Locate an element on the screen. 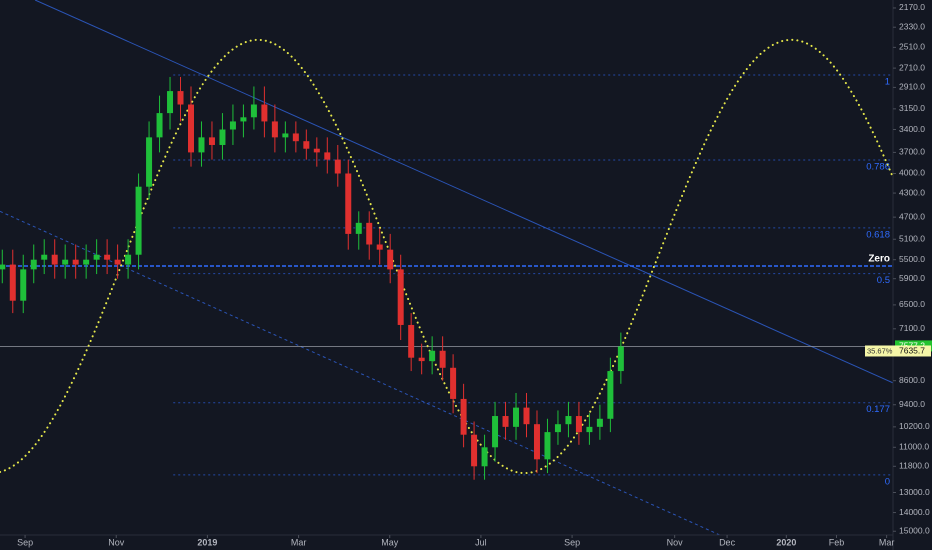 The width and height of the screenshot is (932, 550). y-tick-label: 5100.0 is located at coordinates (912, 239).